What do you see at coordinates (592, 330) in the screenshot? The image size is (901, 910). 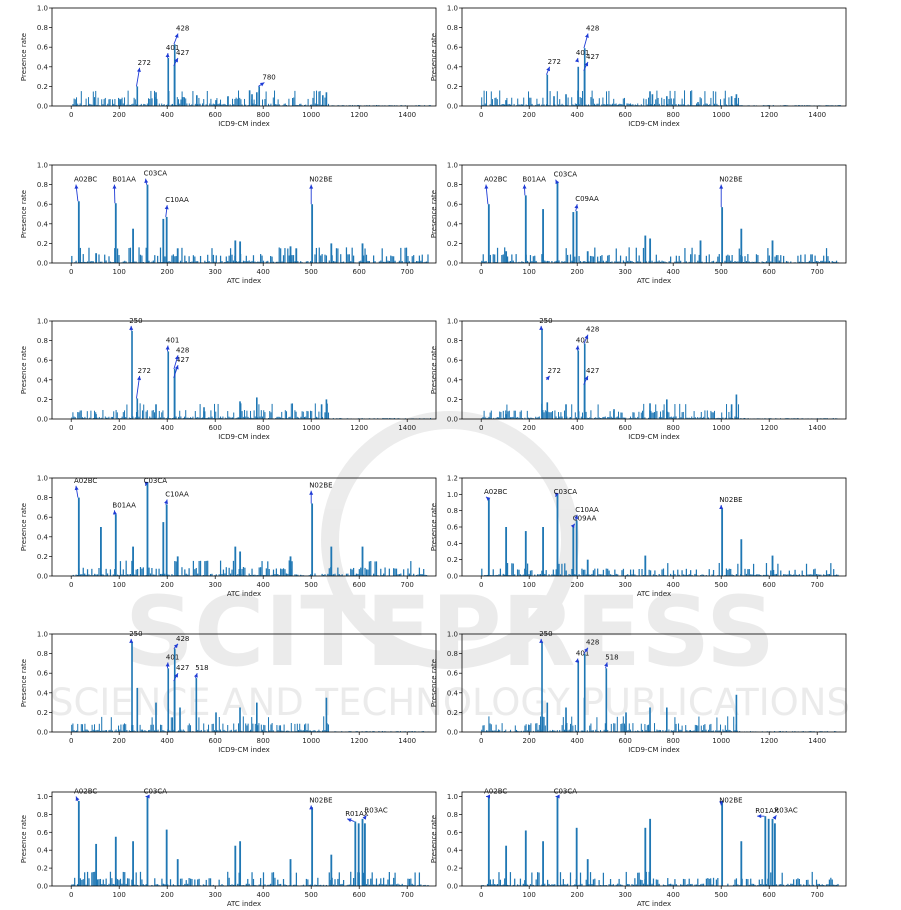 I see `annotation-label: 428` at bounding box center [592, 330].